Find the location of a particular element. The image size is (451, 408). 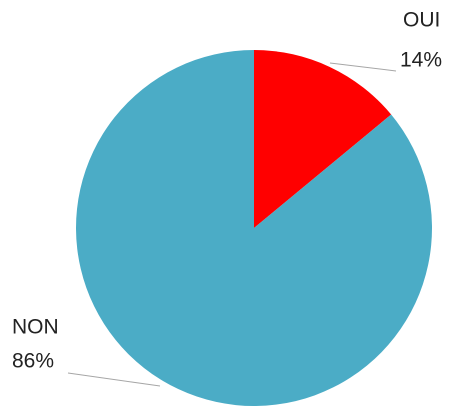

slice-label: NON is located at coordinates (35, 327).